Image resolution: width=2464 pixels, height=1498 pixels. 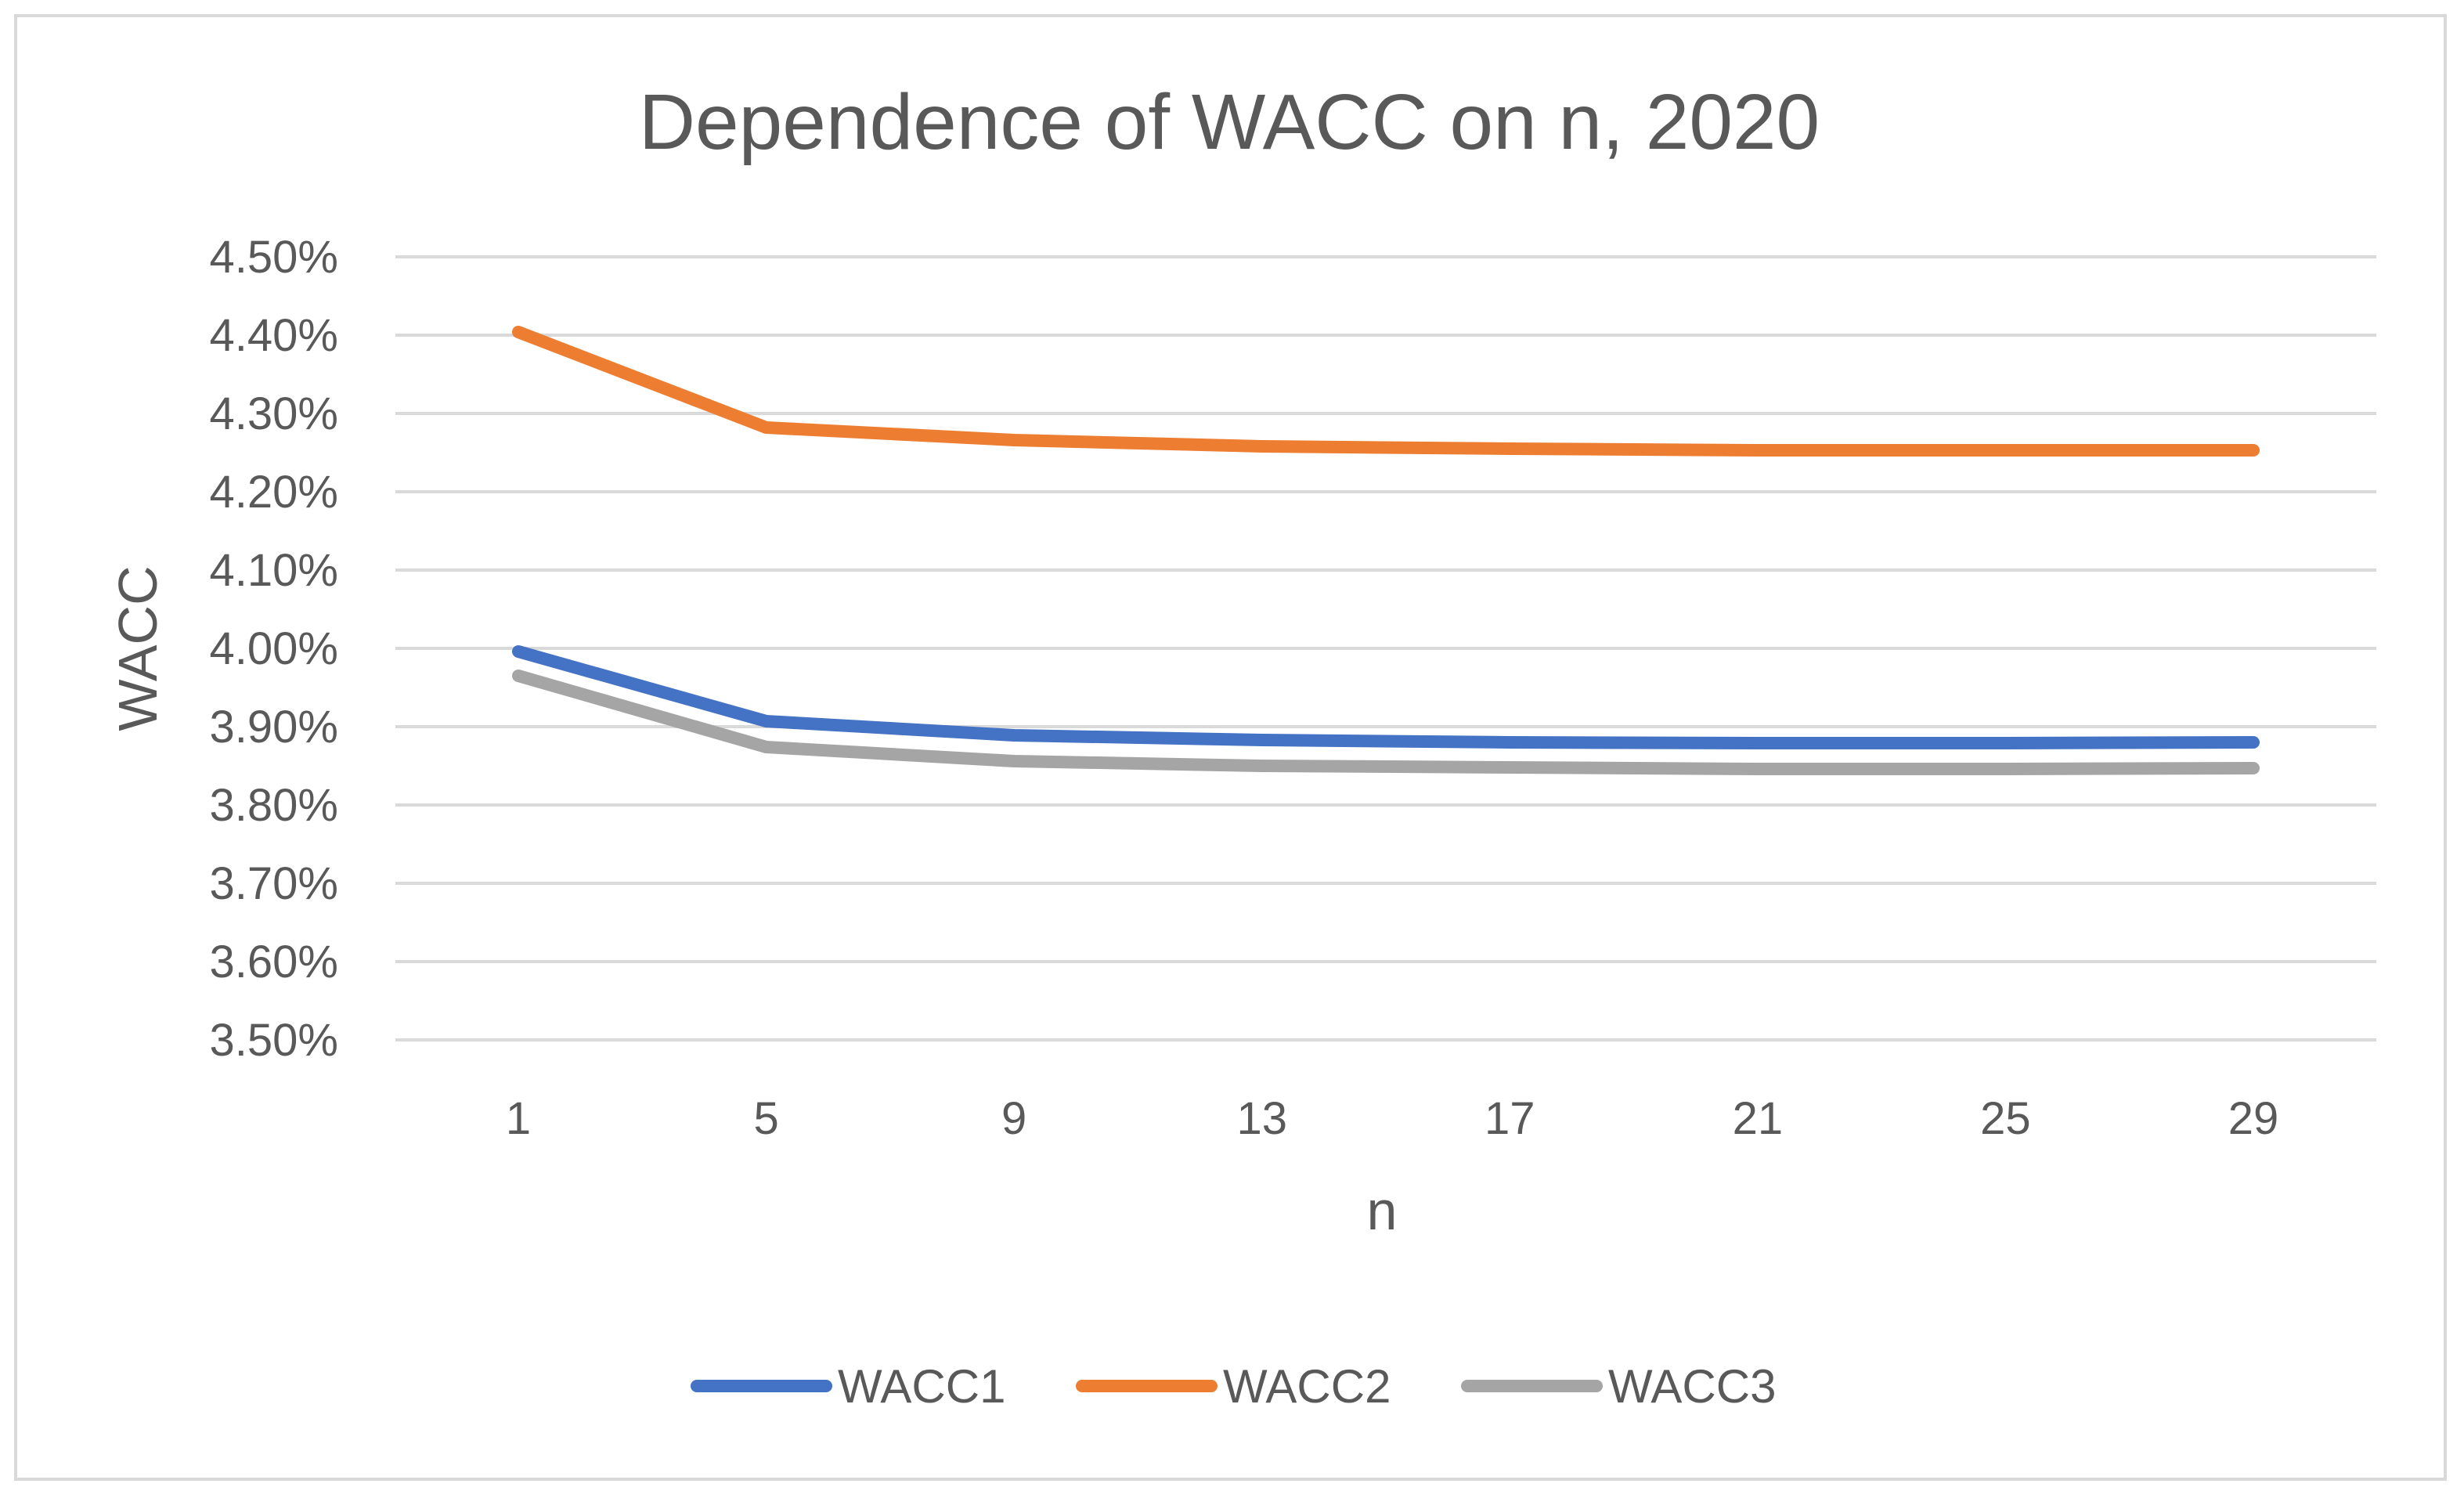 What do you see at coordinates (2005, 1118) in the screenshot?
I see `x-tick-label: 25` at bounding box center [2005, 1118].